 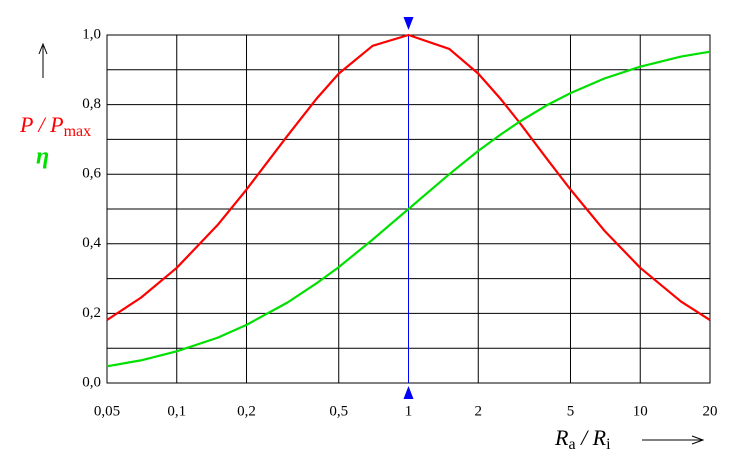 I want to click on series-0-label: P / Pmax, so click(x=55, y=126).